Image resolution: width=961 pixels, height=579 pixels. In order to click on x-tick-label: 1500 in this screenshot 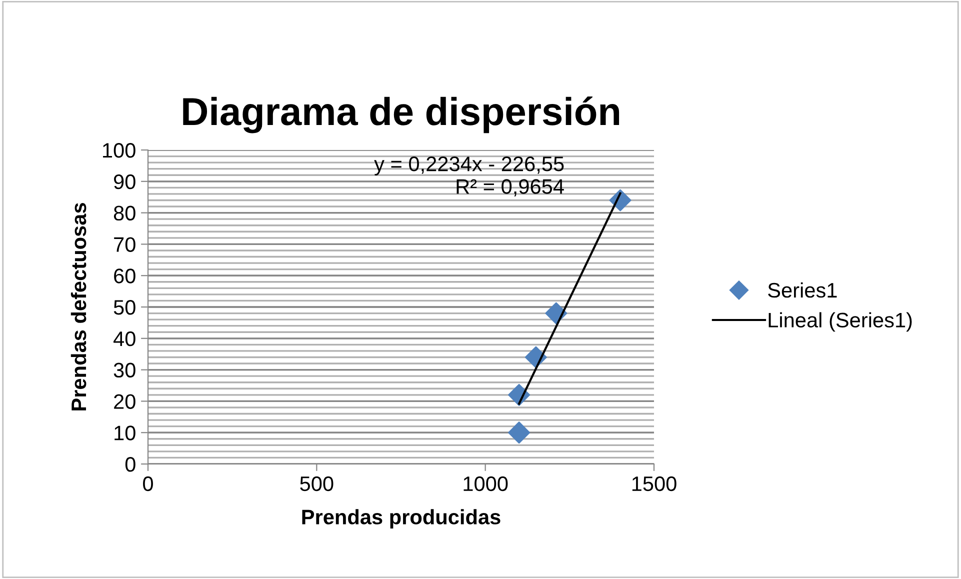, I will do `click(654, 484)`.